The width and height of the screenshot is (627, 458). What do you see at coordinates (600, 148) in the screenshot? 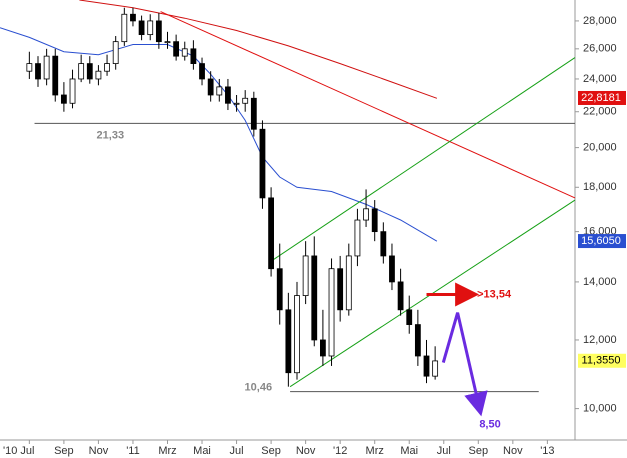
I see `y-tick-label: 20,000` at bounding box center [600, 148].